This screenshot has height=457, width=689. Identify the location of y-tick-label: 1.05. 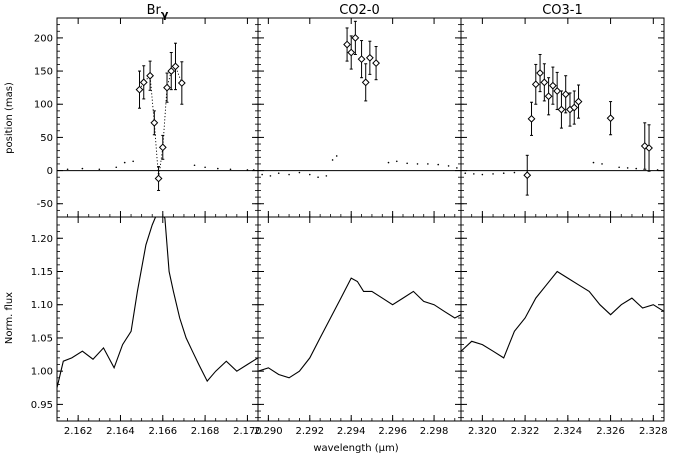
(42, 338).